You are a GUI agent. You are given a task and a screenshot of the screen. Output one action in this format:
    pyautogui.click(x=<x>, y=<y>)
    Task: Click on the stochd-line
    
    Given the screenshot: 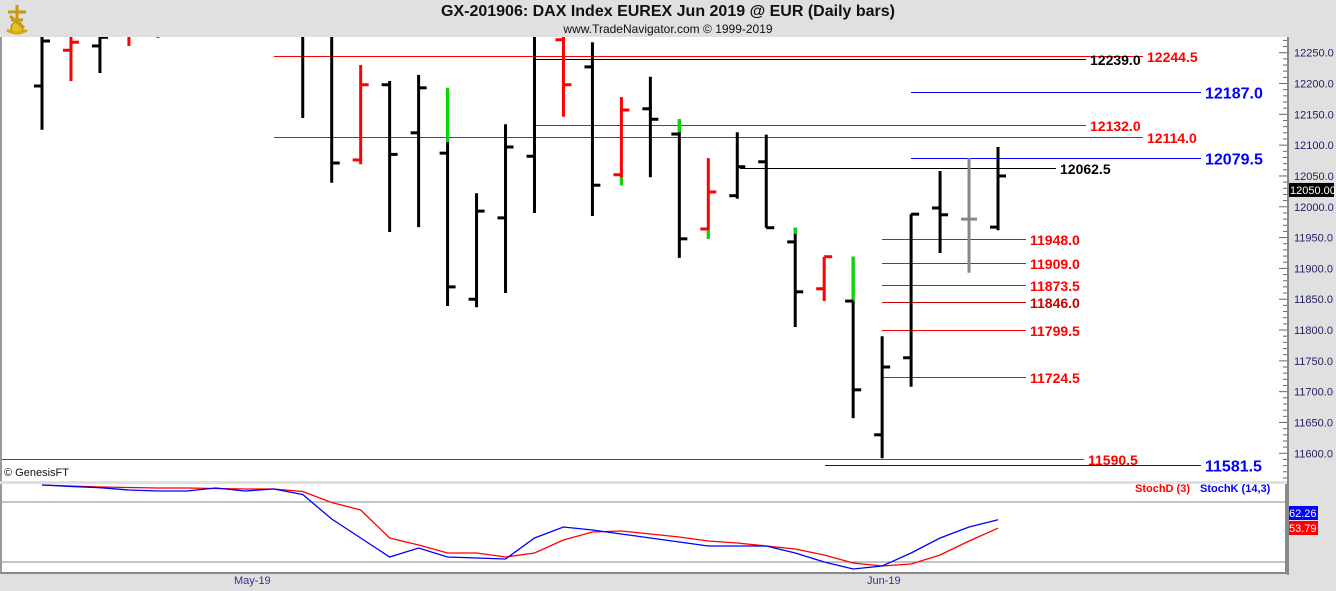 What is the action you would take?
    pyautogui.click(x=520, y=525)
    